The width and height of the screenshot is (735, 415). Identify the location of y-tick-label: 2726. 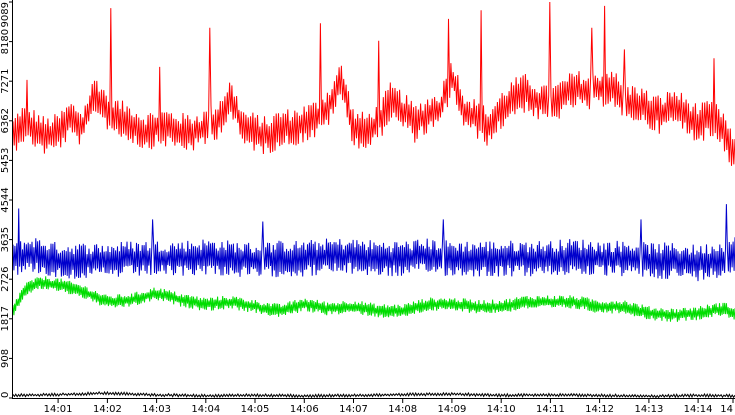
(5, 278).